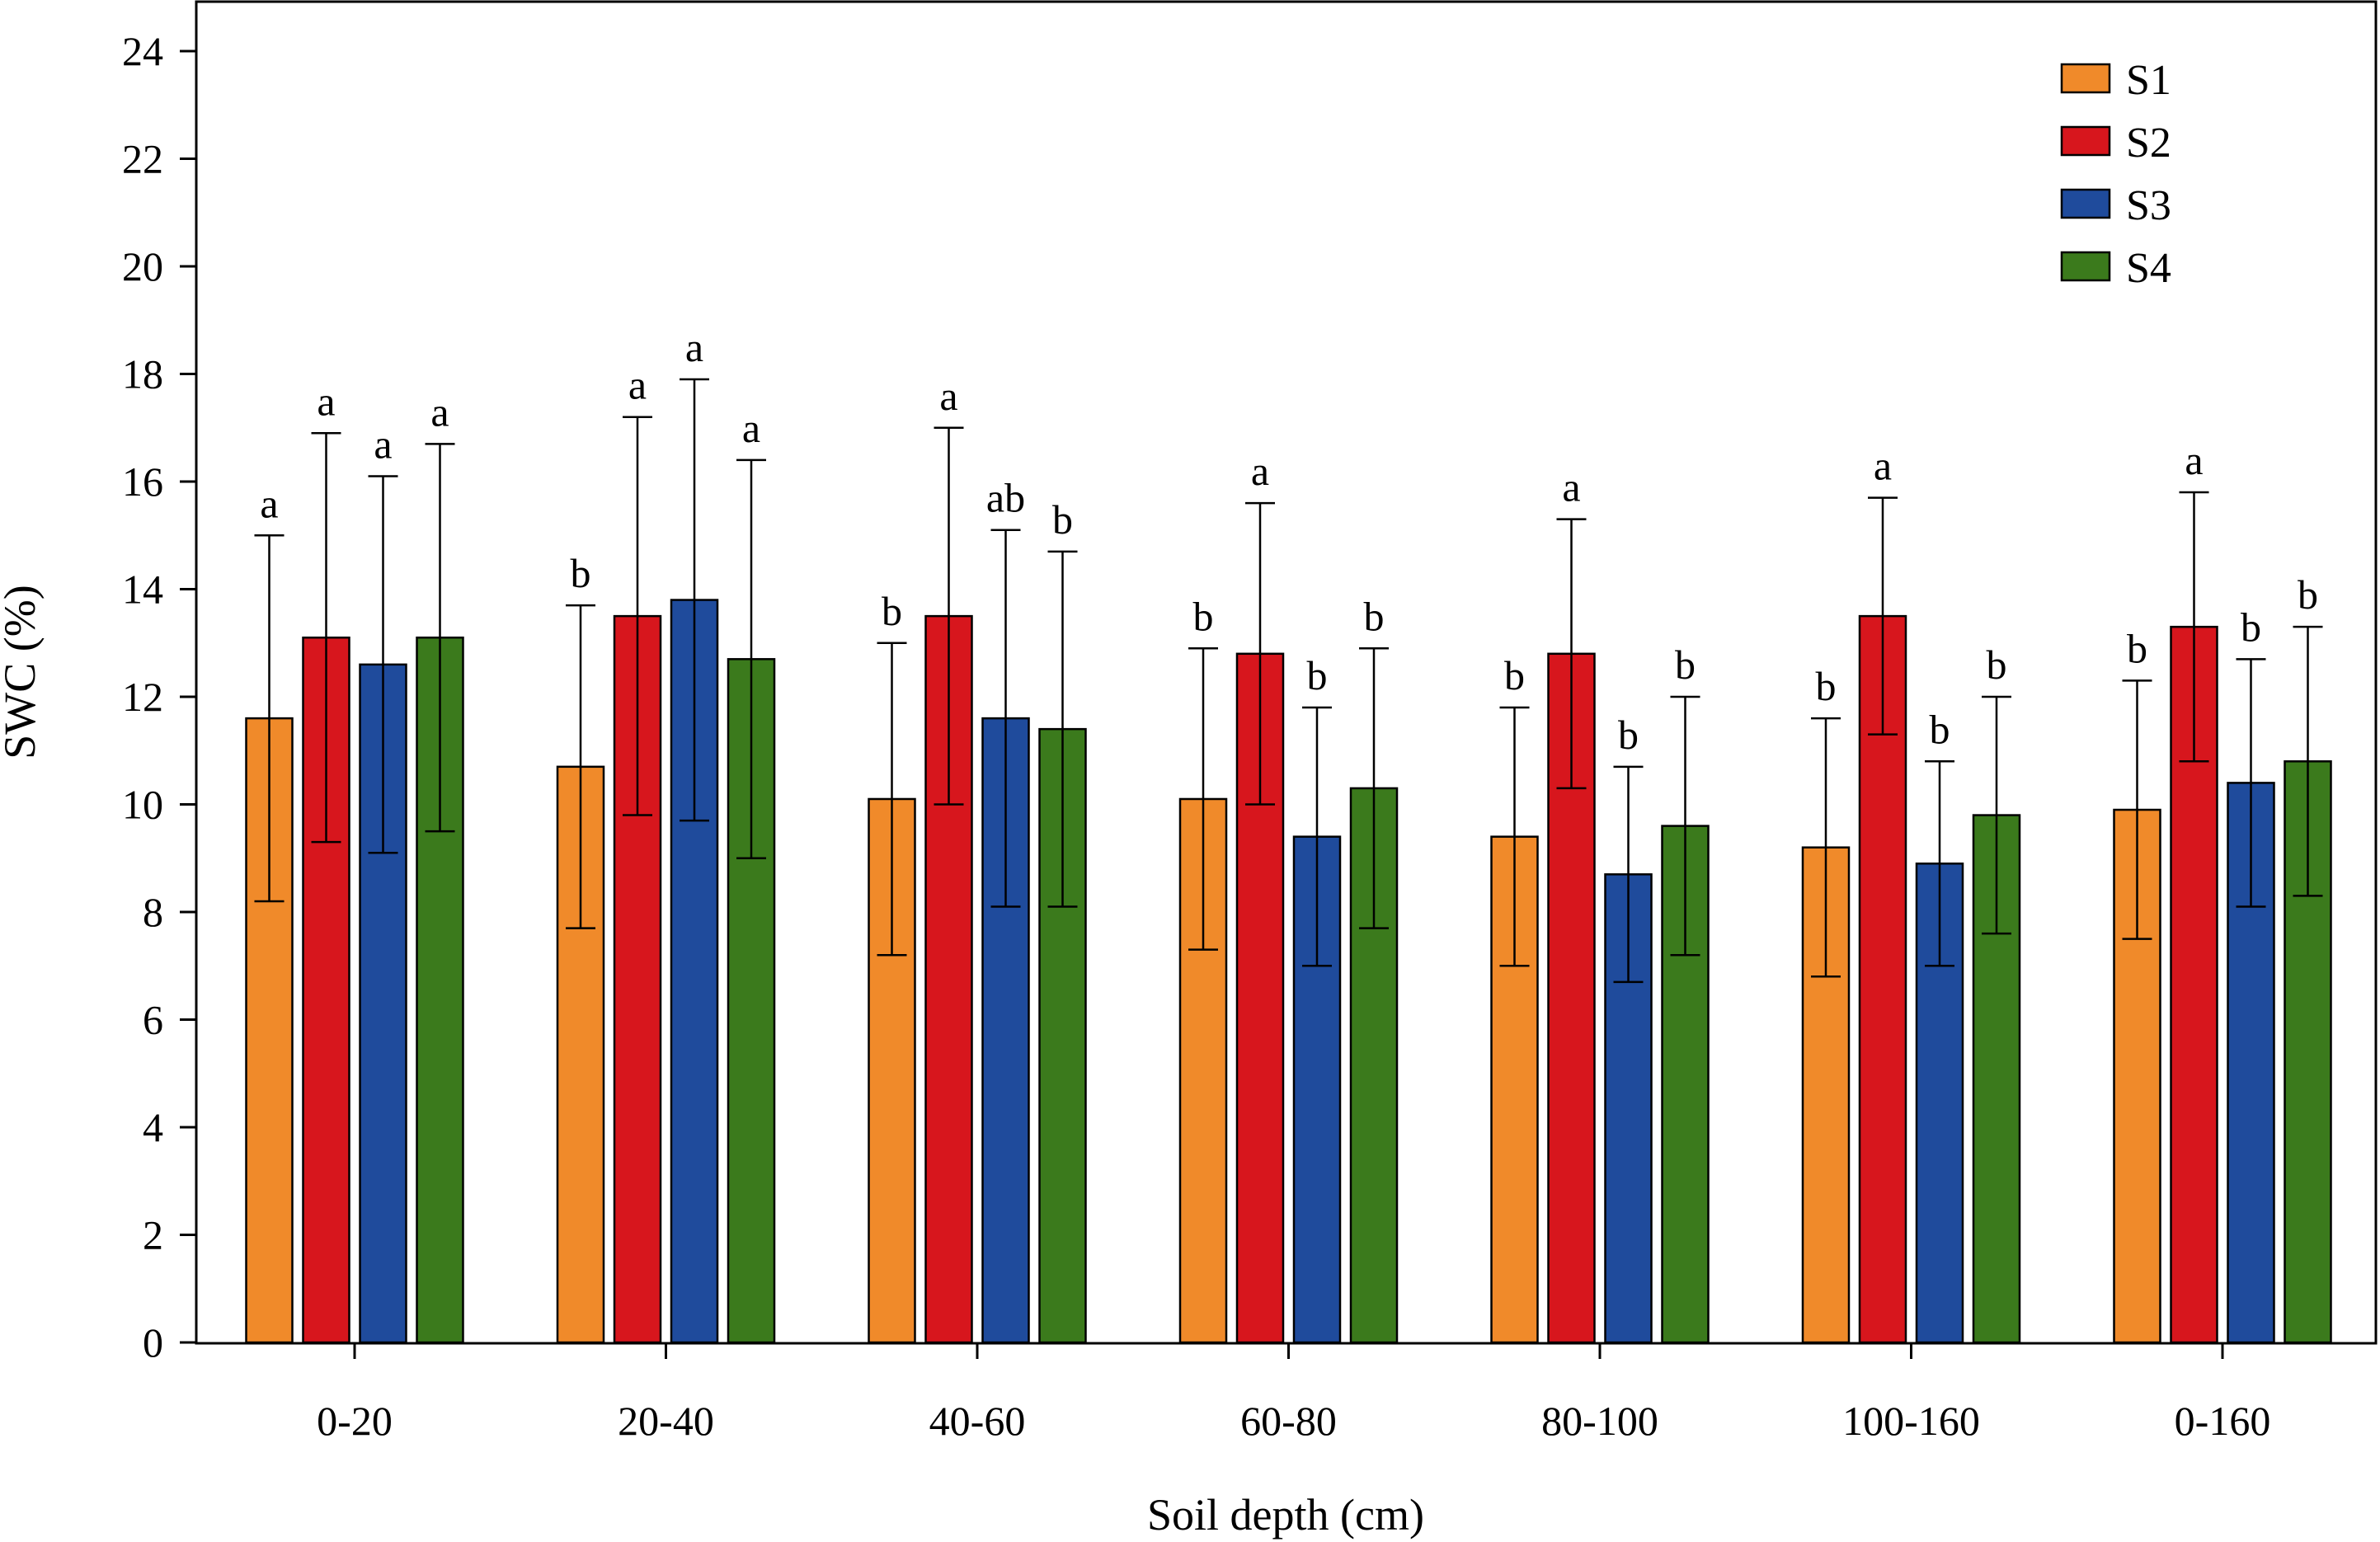 Image resolution: width=2380 pixels, height=1542 pixels. Describe the element at coordinates (142, 589) in the screenshot. I see `y-tick-label-7: 14` at that location.